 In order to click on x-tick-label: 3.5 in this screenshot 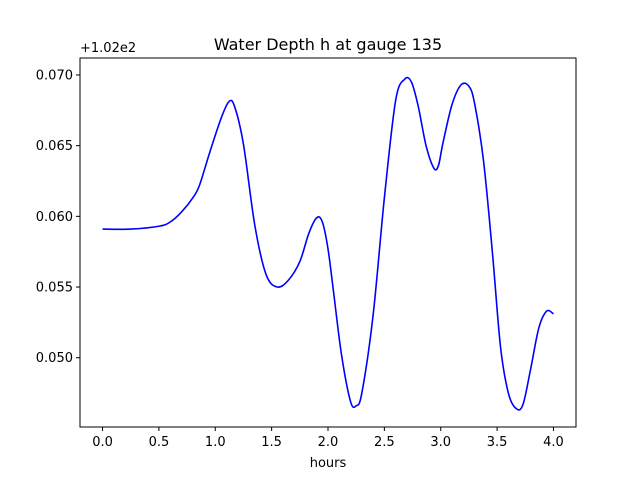, I will do `click(497, 442)`.